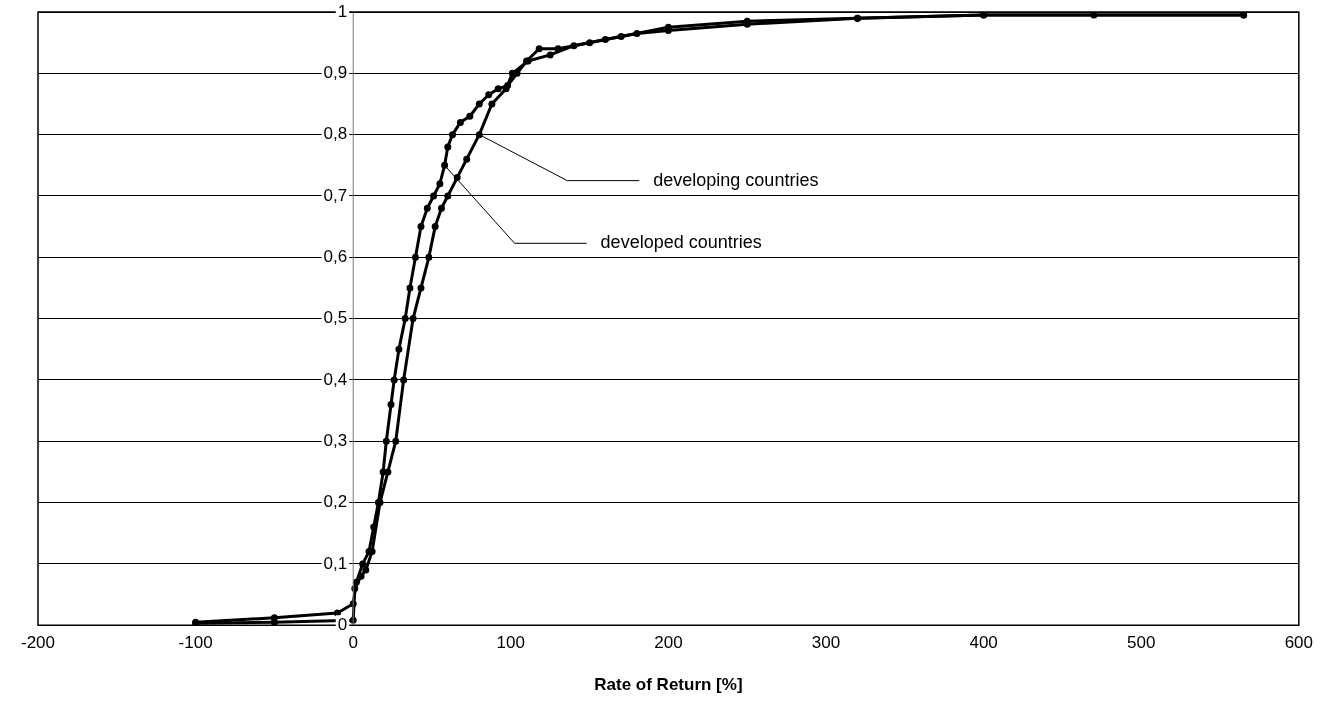  What do you see at coordinates (335, 379) in the screenshot?
I see `y-tick-label: 0,4` at bounding box center [335, 379].